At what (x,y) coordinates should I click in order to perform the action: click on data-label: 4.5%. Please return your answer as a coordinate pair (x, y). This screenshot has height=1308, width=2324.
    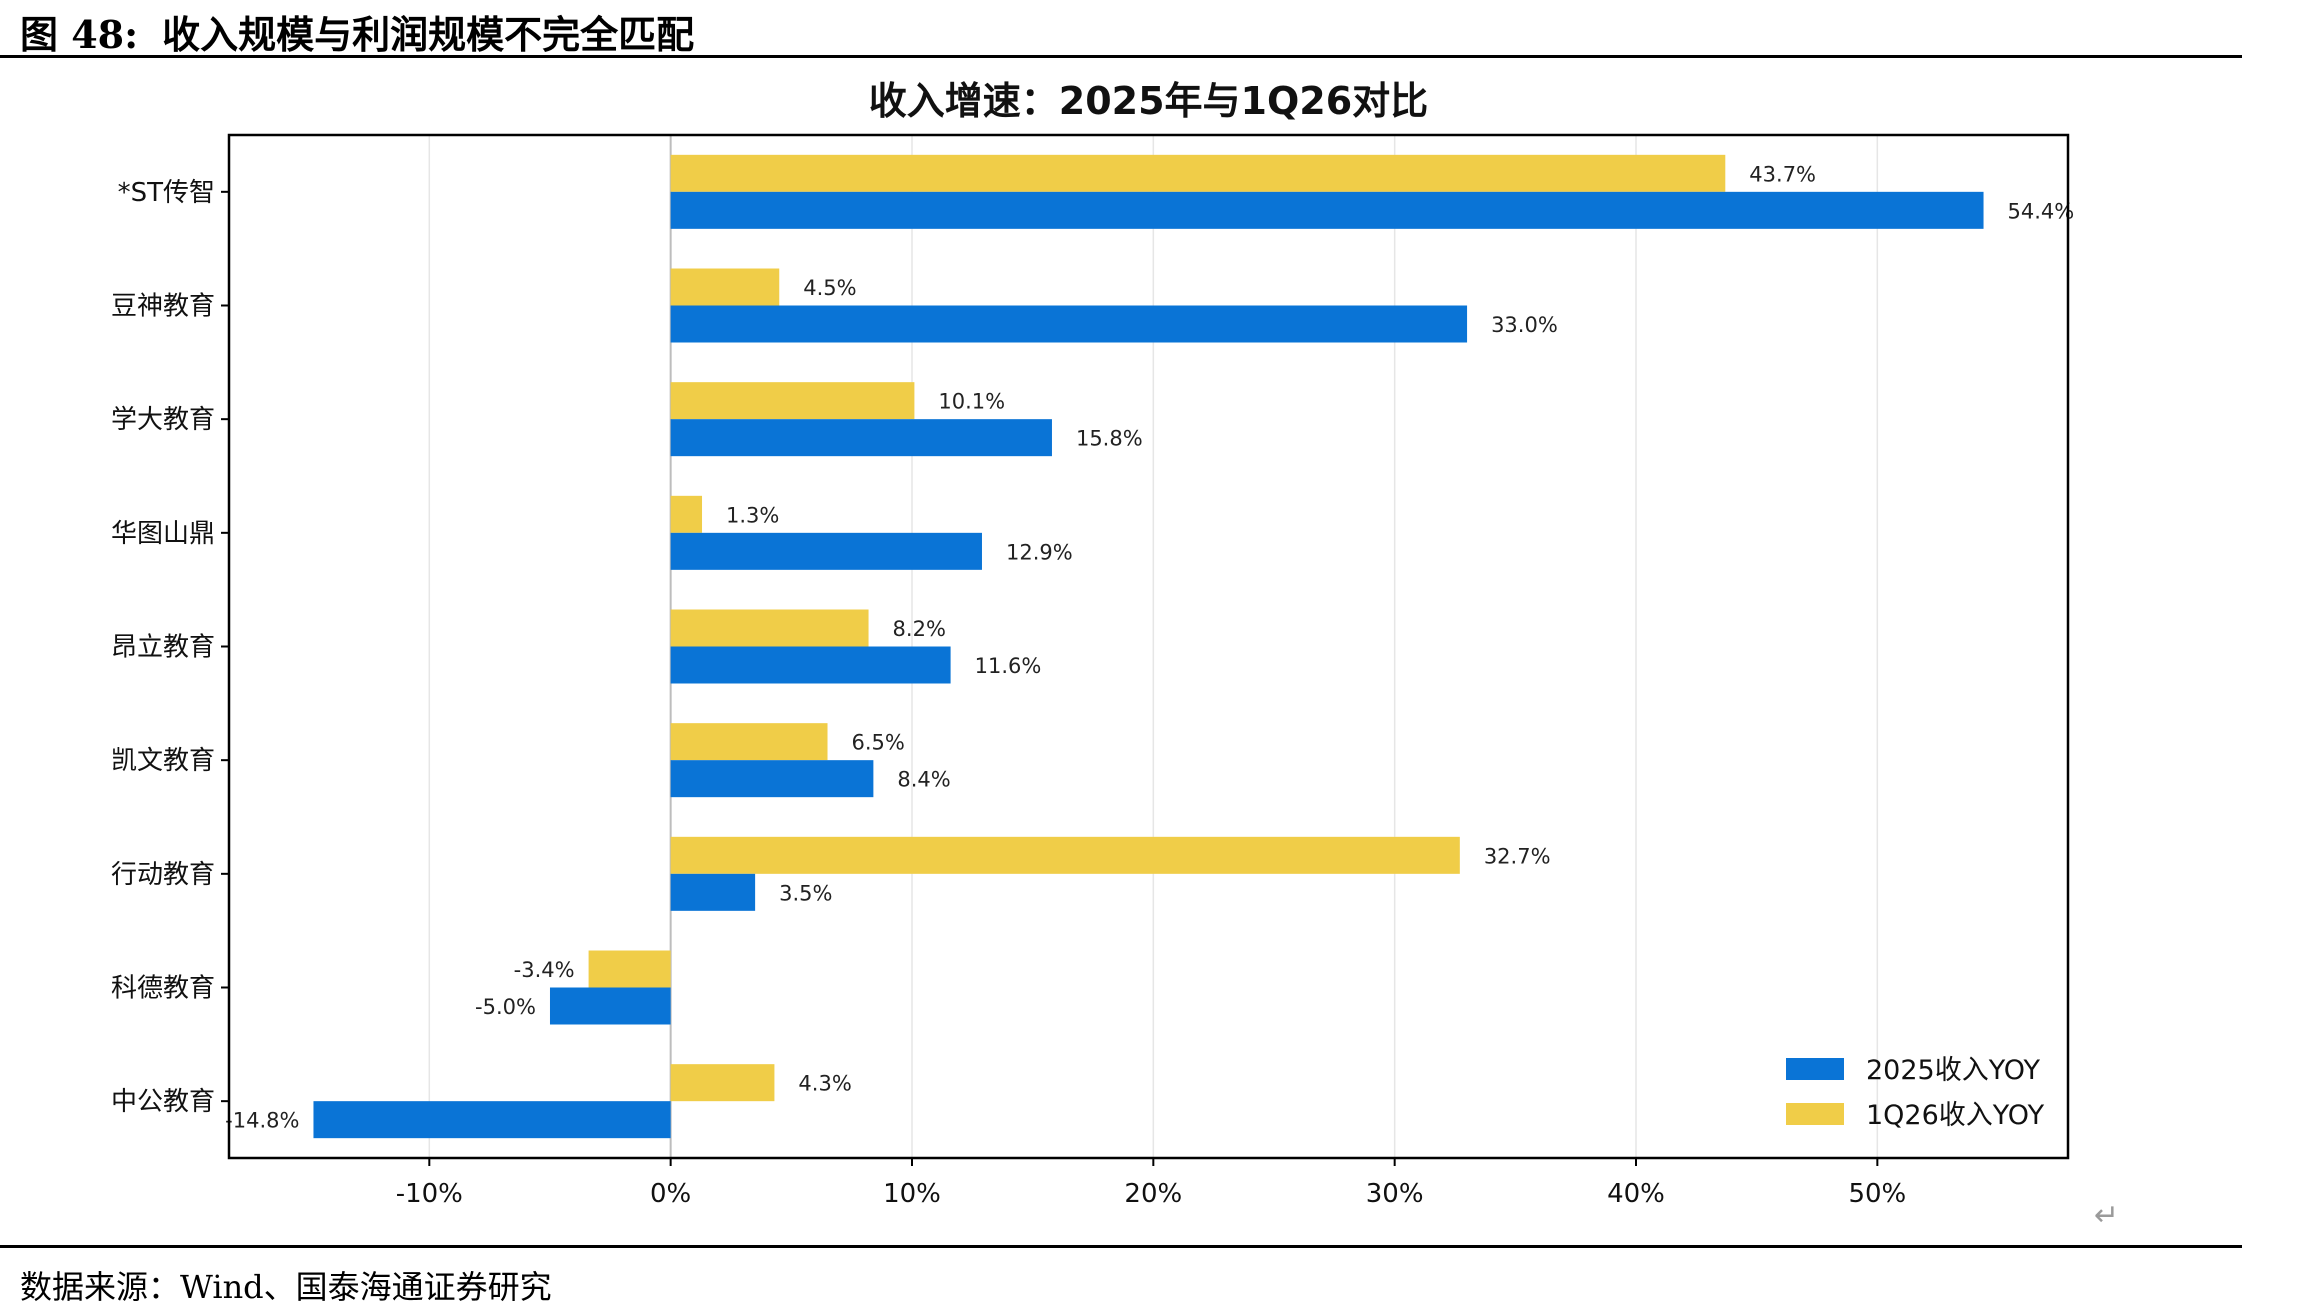
    Looking at the image, I should click on (829, 288).